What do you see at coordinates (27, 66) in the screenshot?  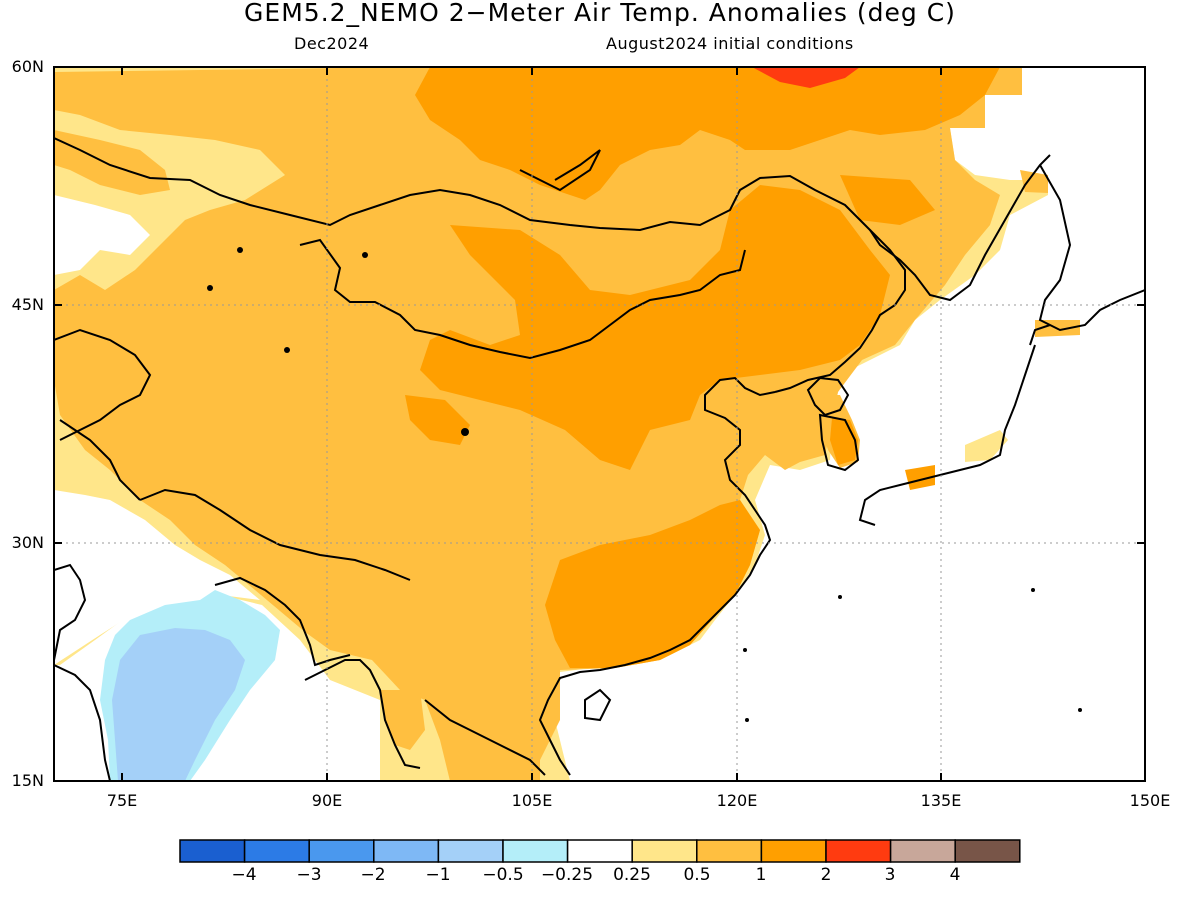 I see `lat-label-60n: 60N` at bounding box center [27, 66].